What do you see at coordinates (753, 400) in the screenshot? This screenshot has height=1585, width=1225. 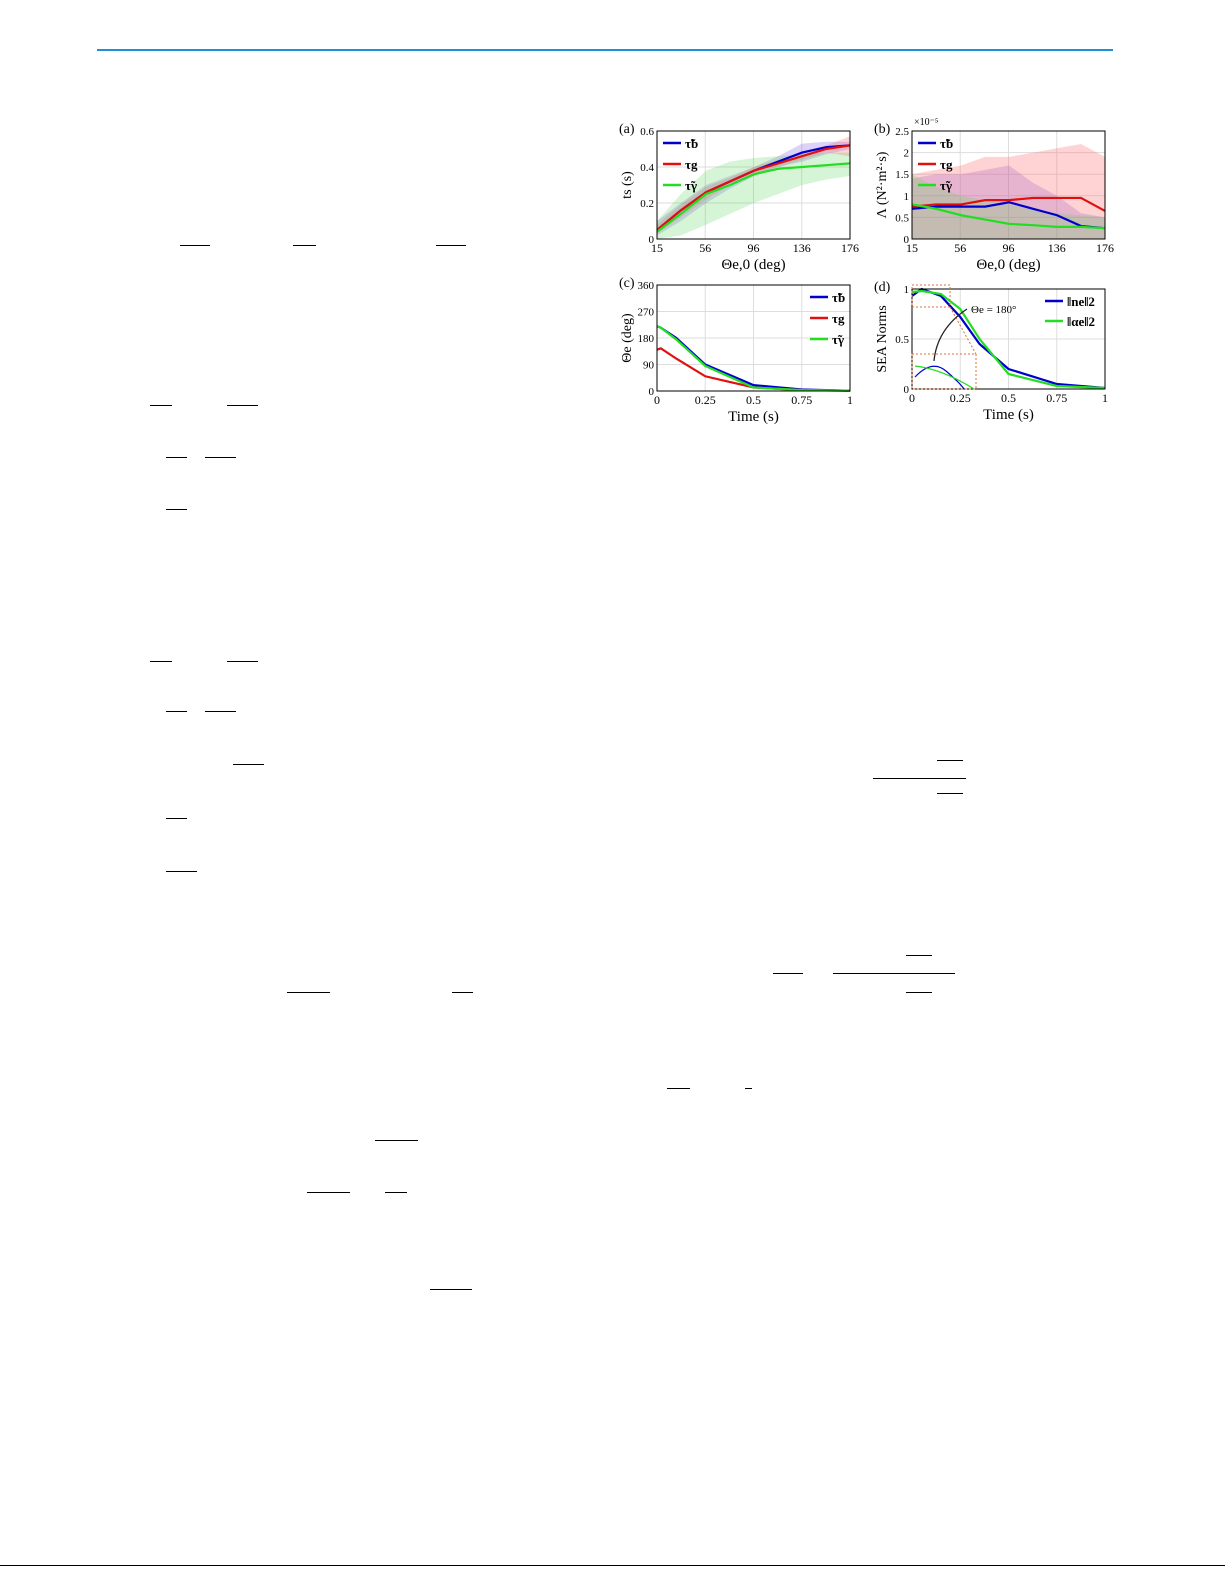 I see `x-tick-label: 0.5` at bounding box center [753, 400].